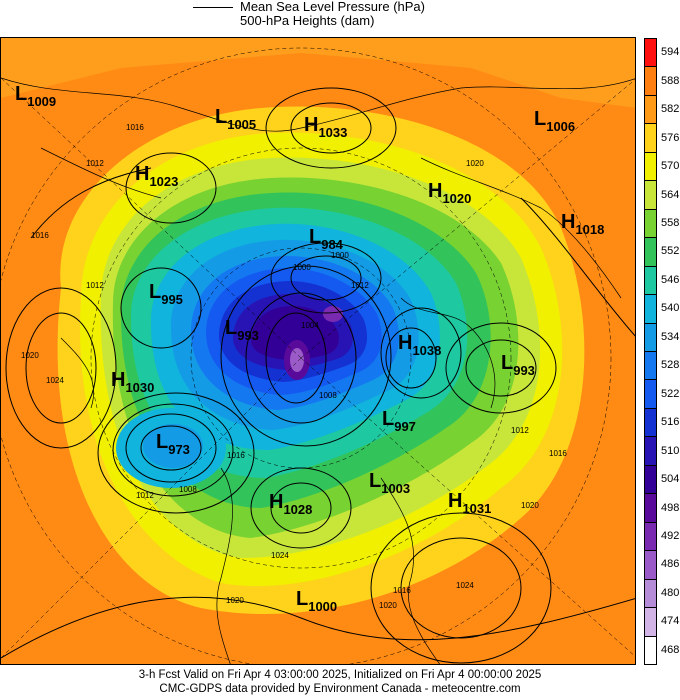 This screenshot has height=700, width=680. Describe the element at coordinates (332, 7) in the screenshot. I see `mslp-legend-label: Mean Sea Level Pressure (hPa)` at that location.